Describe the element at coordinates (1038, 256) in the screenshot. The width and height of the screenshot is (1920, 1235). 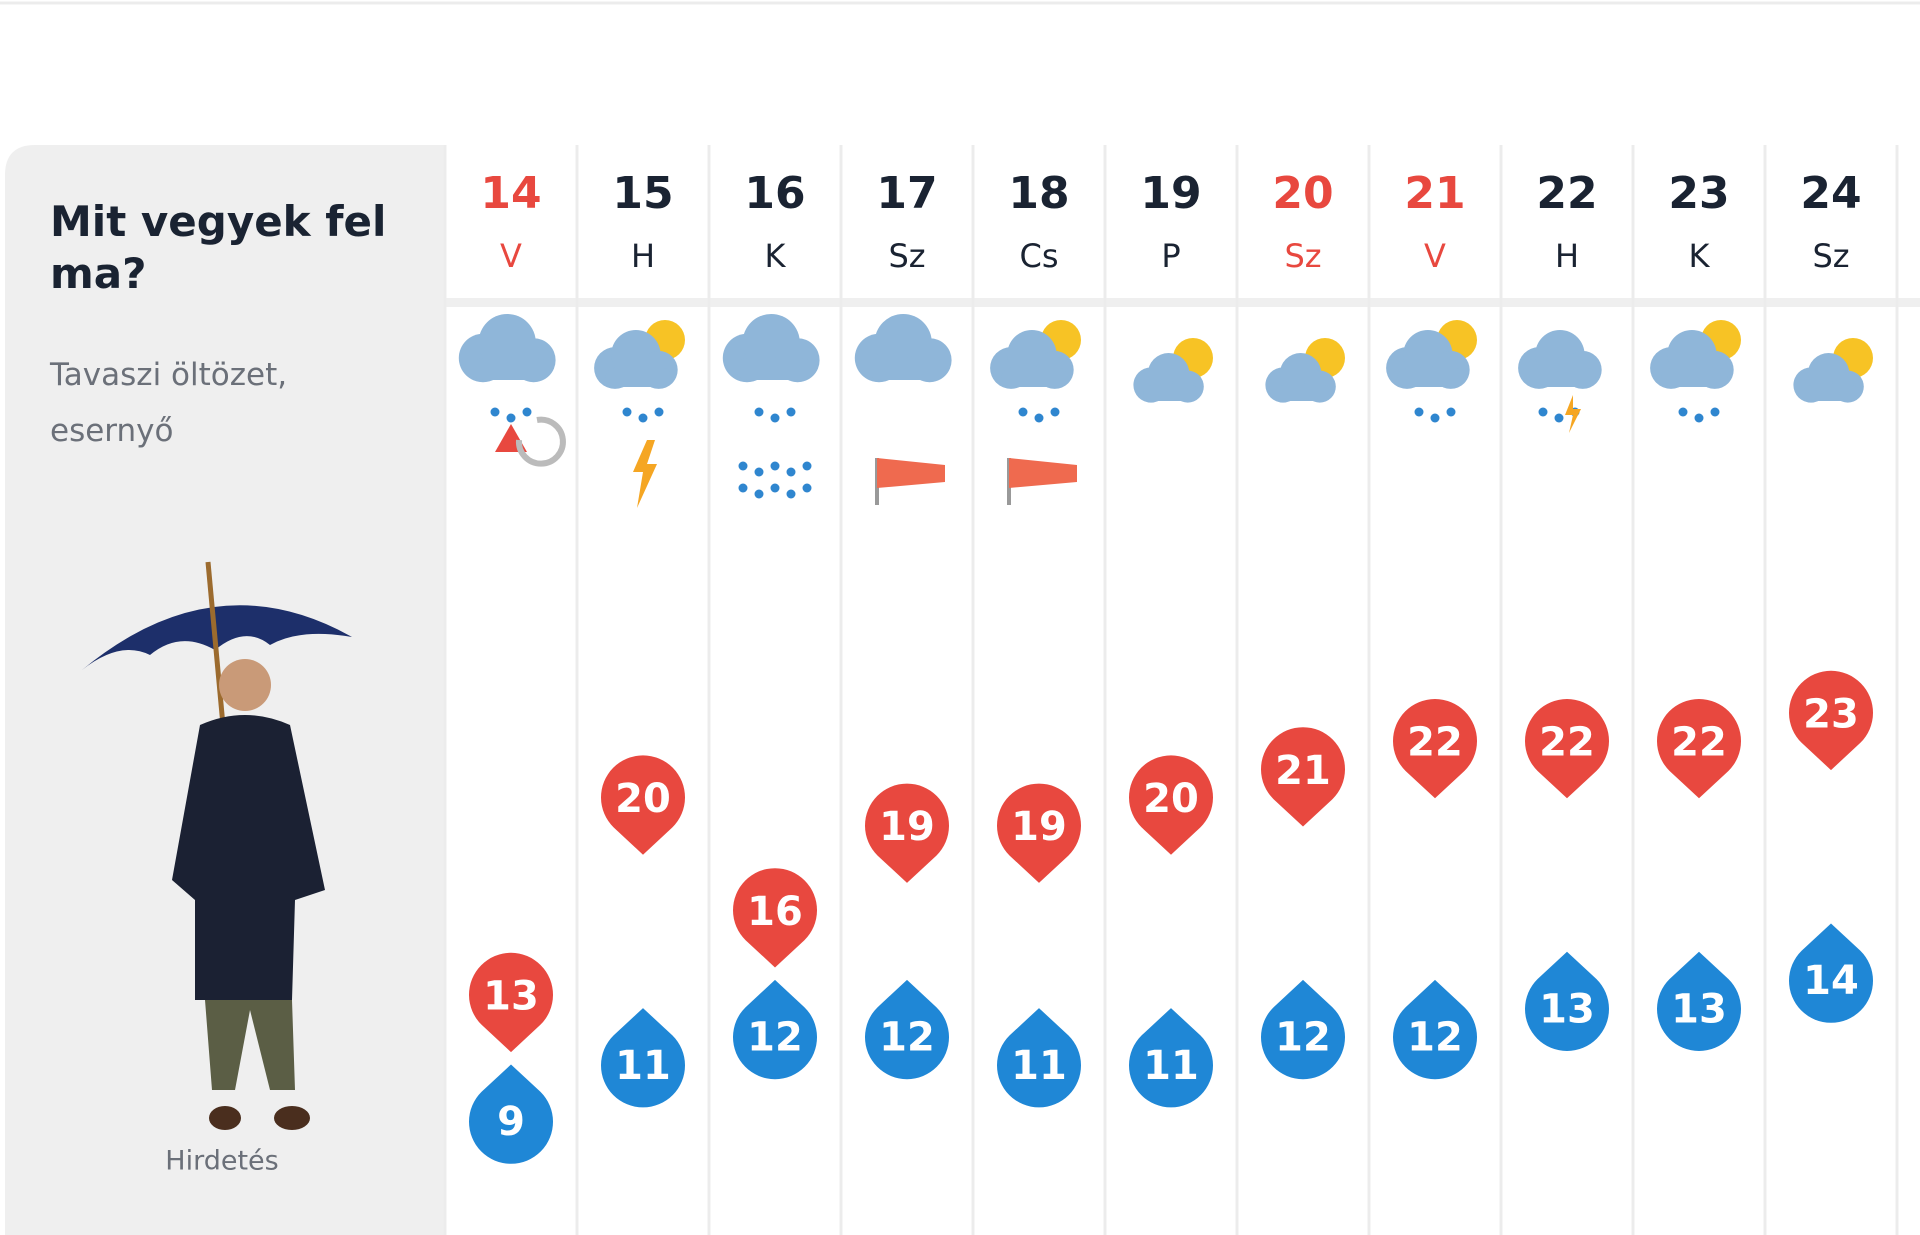
I see `day-weekday: Cs` at that location.